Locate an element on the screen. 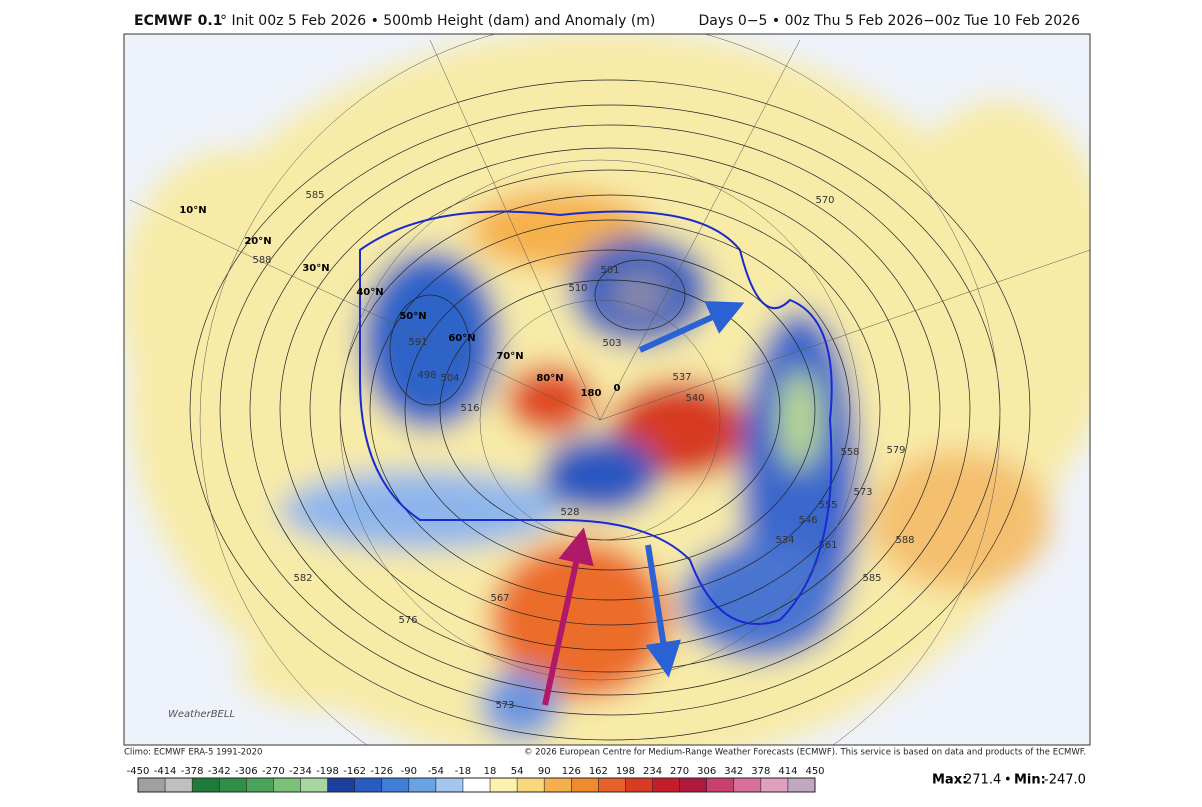  colorbar-label: -342 is located at coordinates (219, 771).